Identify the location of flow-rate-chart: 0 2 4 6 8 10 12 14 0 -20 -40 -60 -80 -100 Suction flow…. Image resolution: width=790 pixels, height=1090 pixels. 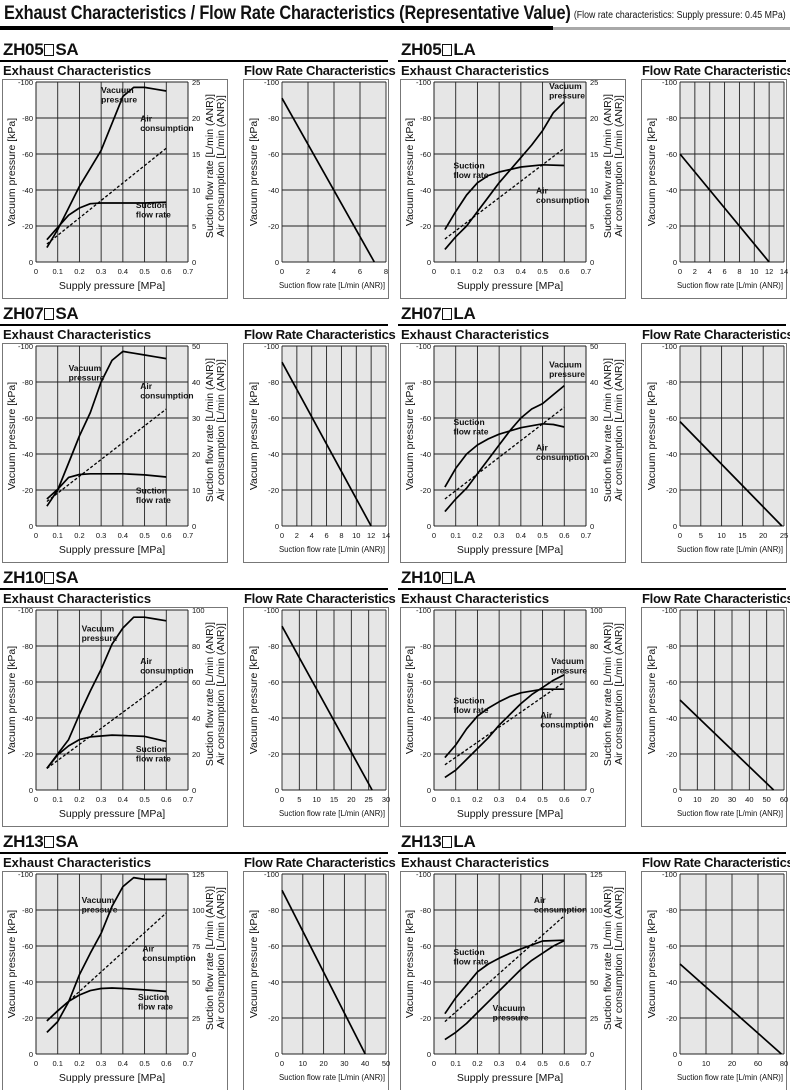
(714, 188).